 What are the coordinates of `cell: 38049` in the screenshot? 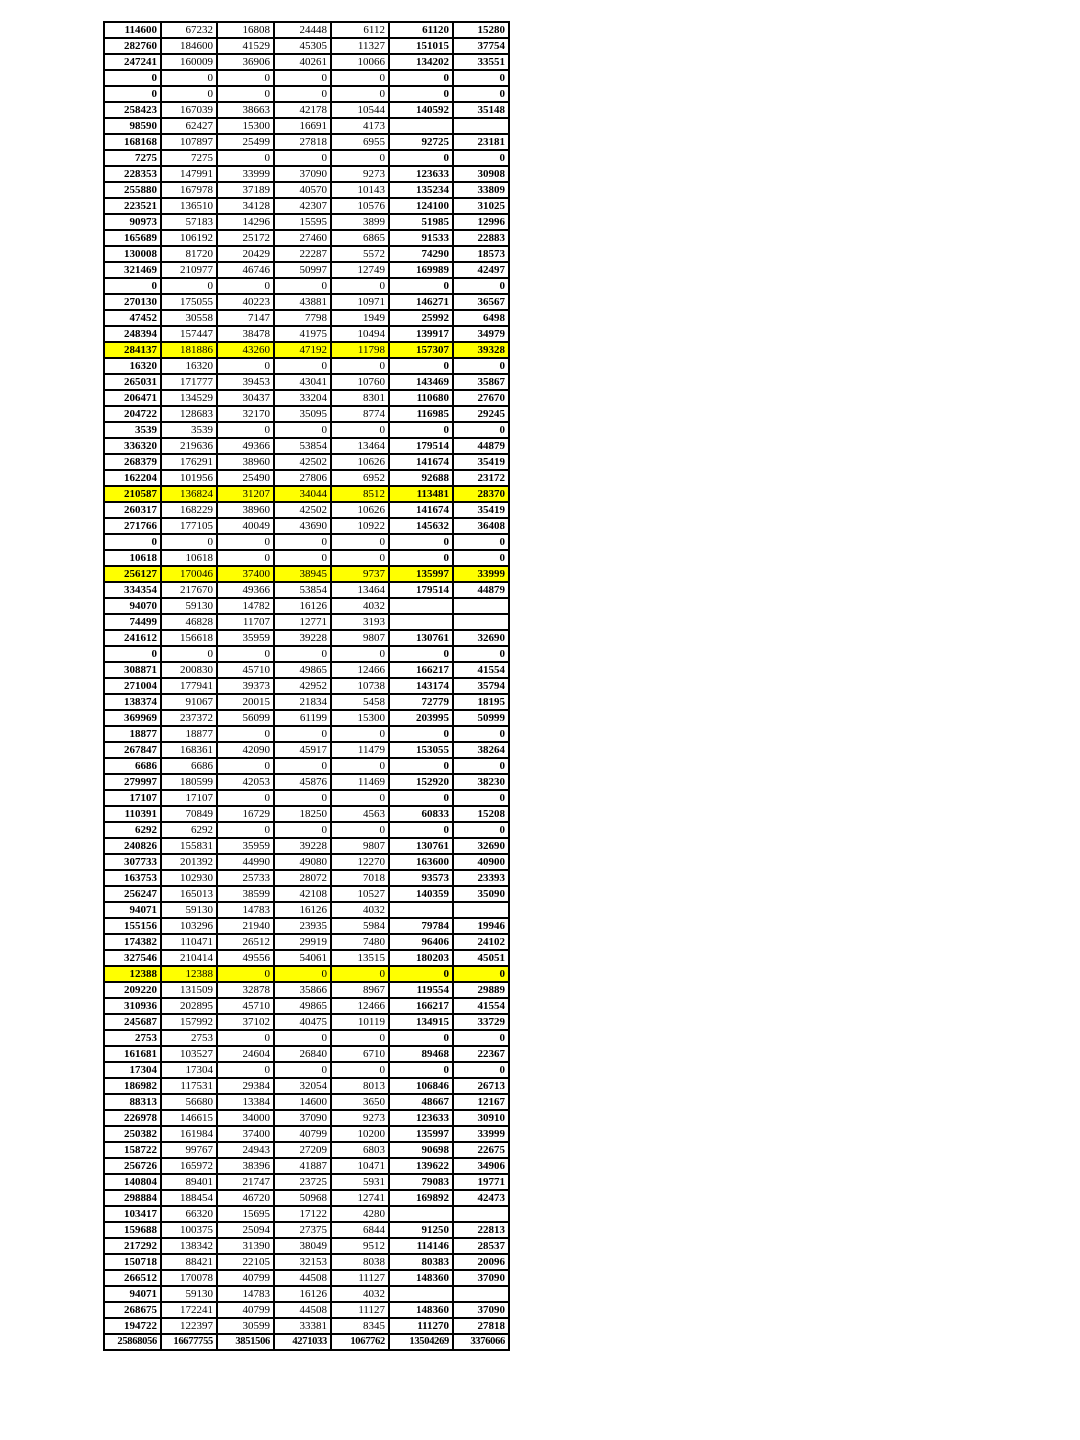 It's located at (302, 1246).